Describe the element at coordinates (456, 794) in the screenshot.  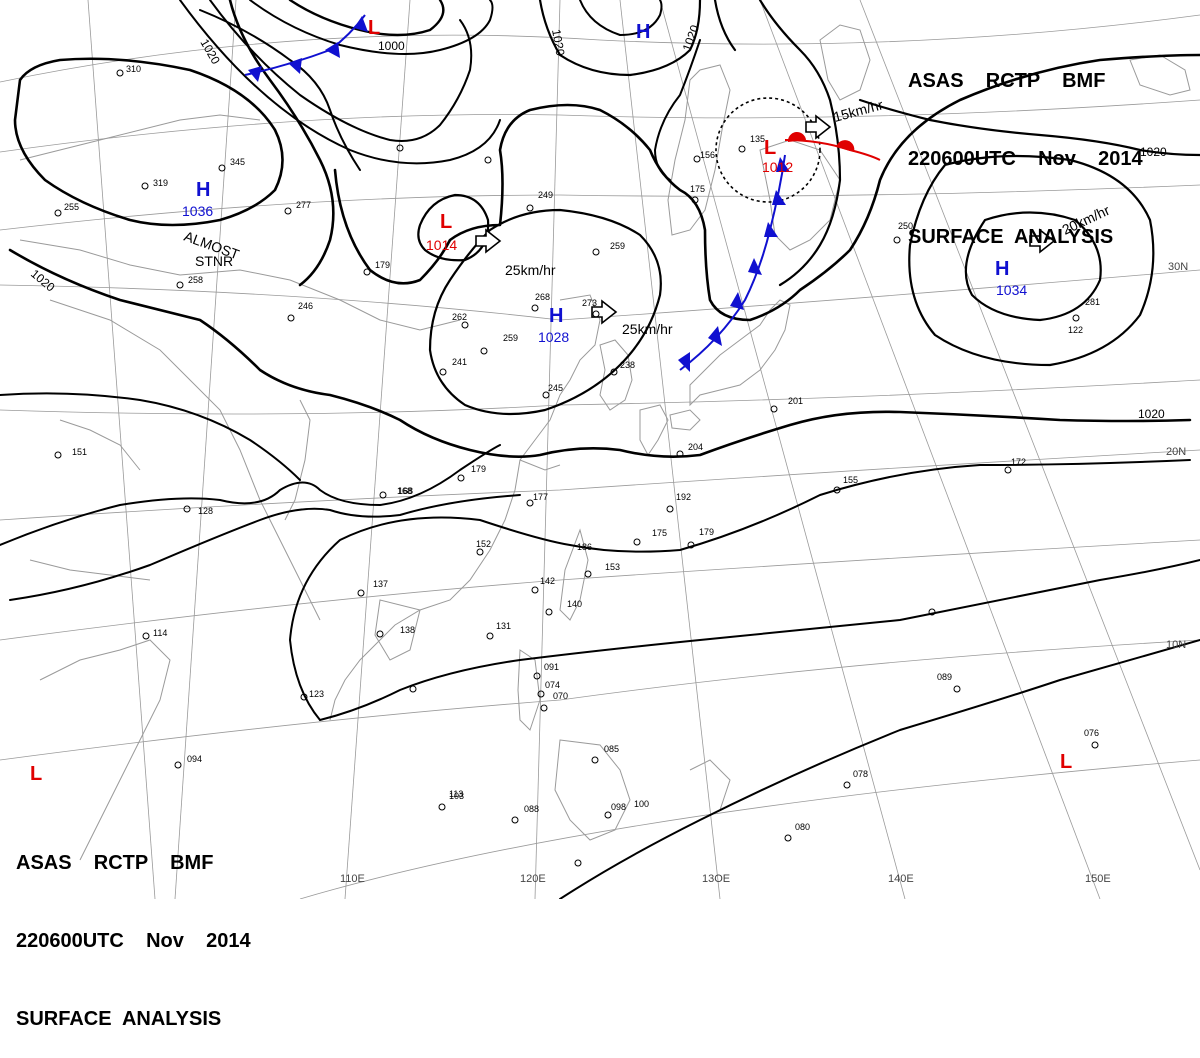
I see `station-value: 113` at that location.